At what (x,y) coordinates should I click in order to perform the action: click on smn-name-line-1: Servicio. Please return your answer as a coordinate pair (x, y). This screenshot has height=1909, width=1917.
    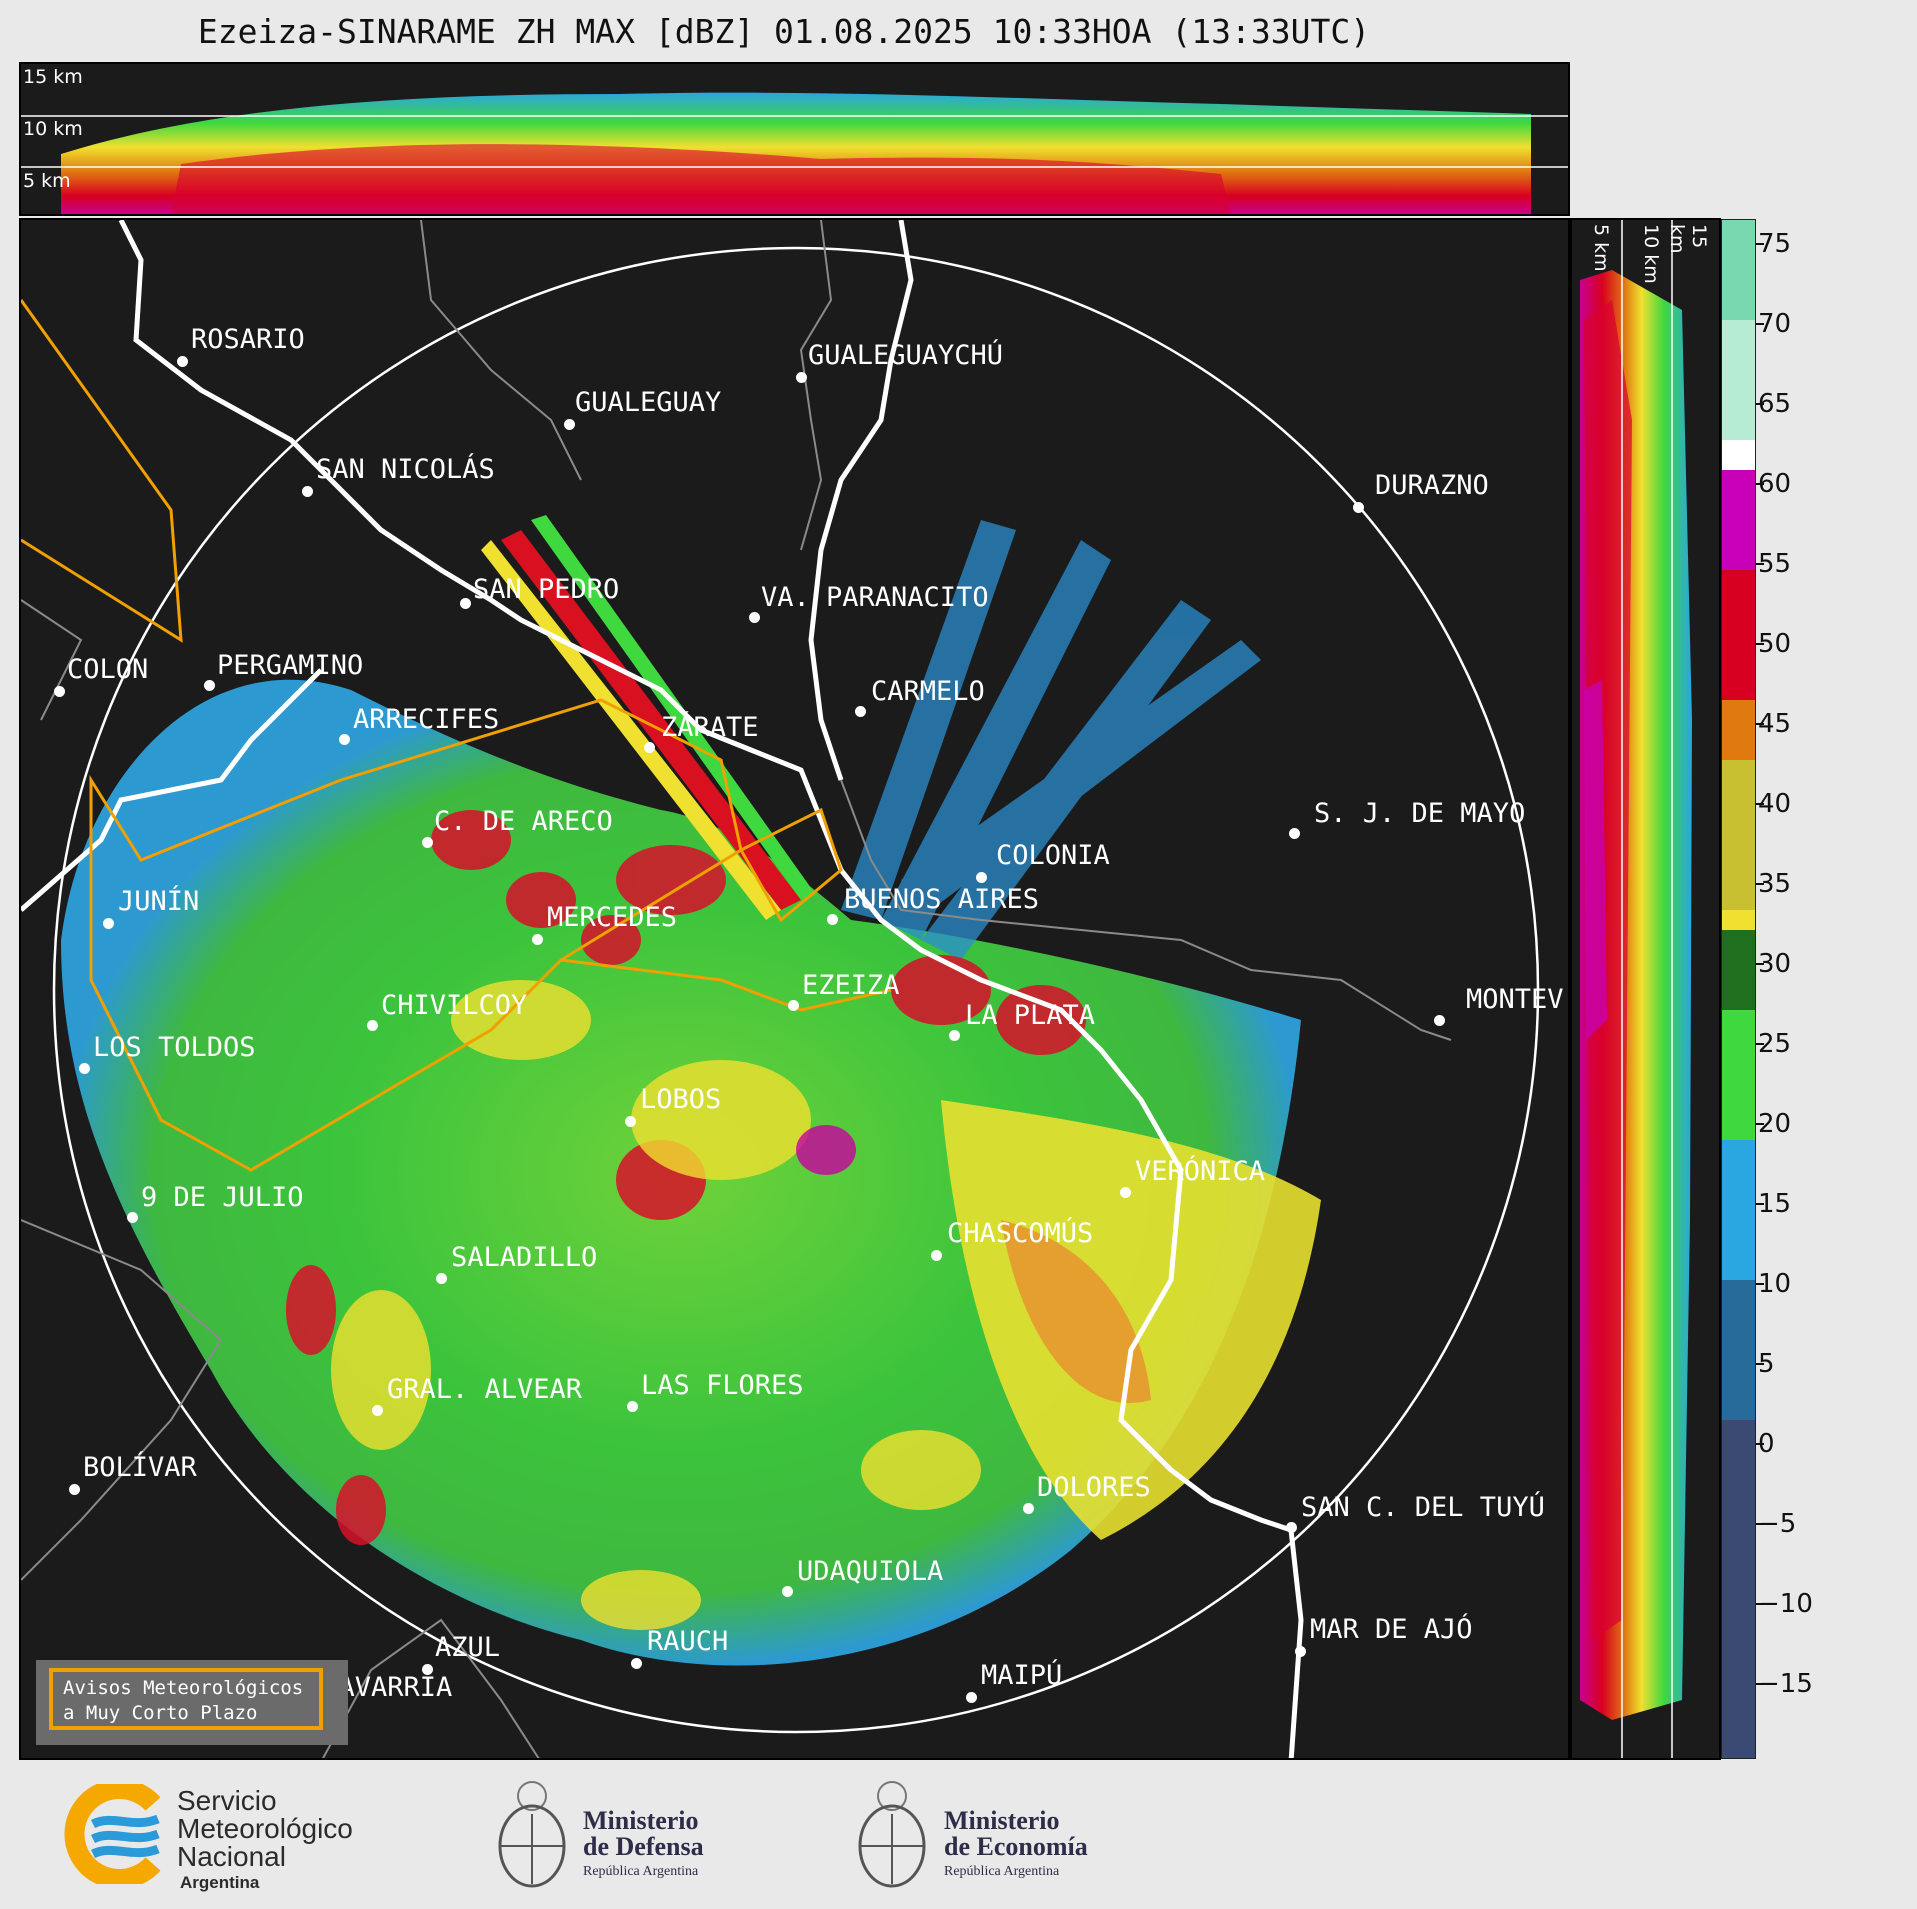
    Looking at the image, I should click on (227, 1800).